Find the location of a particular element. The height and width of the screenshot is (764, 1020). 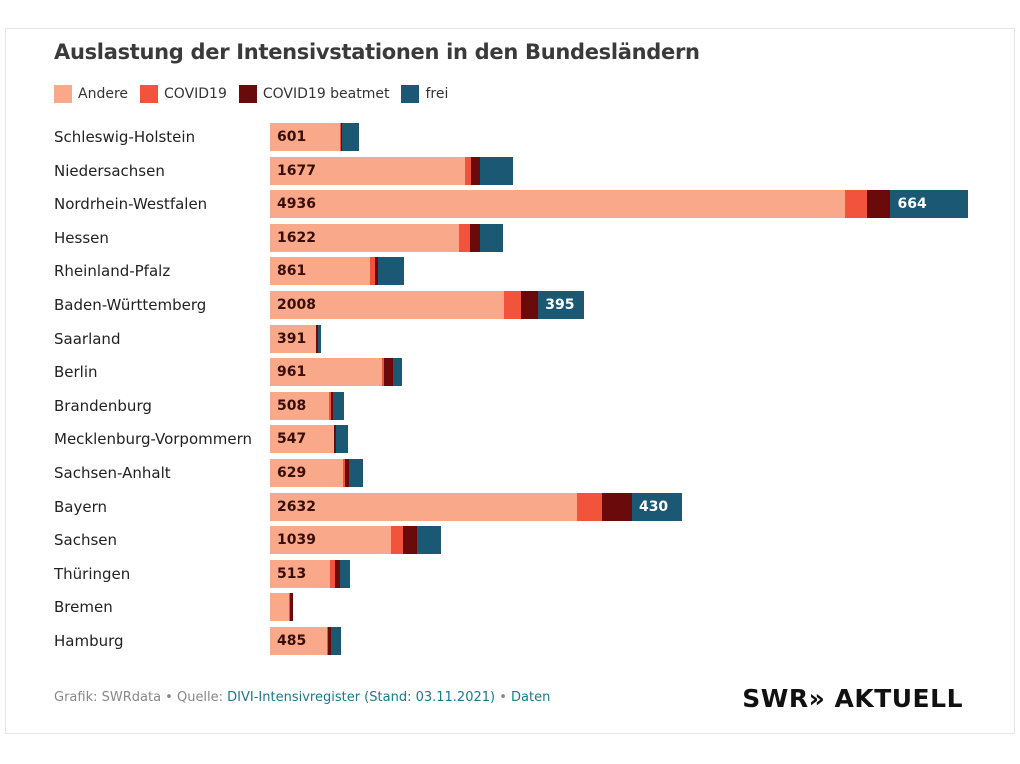

legend-item: COVID19 beatmet is located at coordinates (314, 94).